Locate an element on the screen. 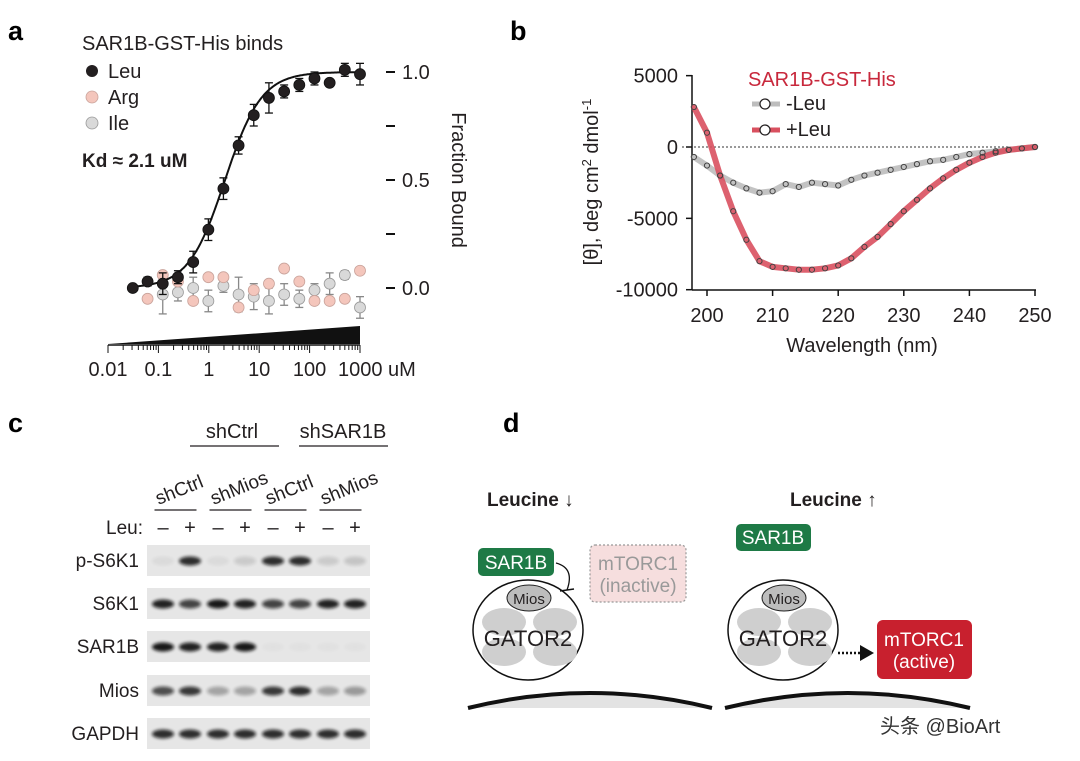  gator2-label: GATOR2 is located at coordinates (528, 638).